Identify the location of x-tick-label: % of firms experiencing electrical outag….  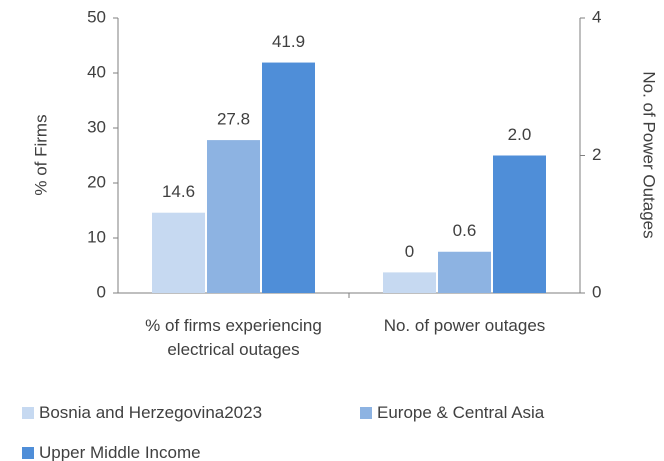
(233, 337).